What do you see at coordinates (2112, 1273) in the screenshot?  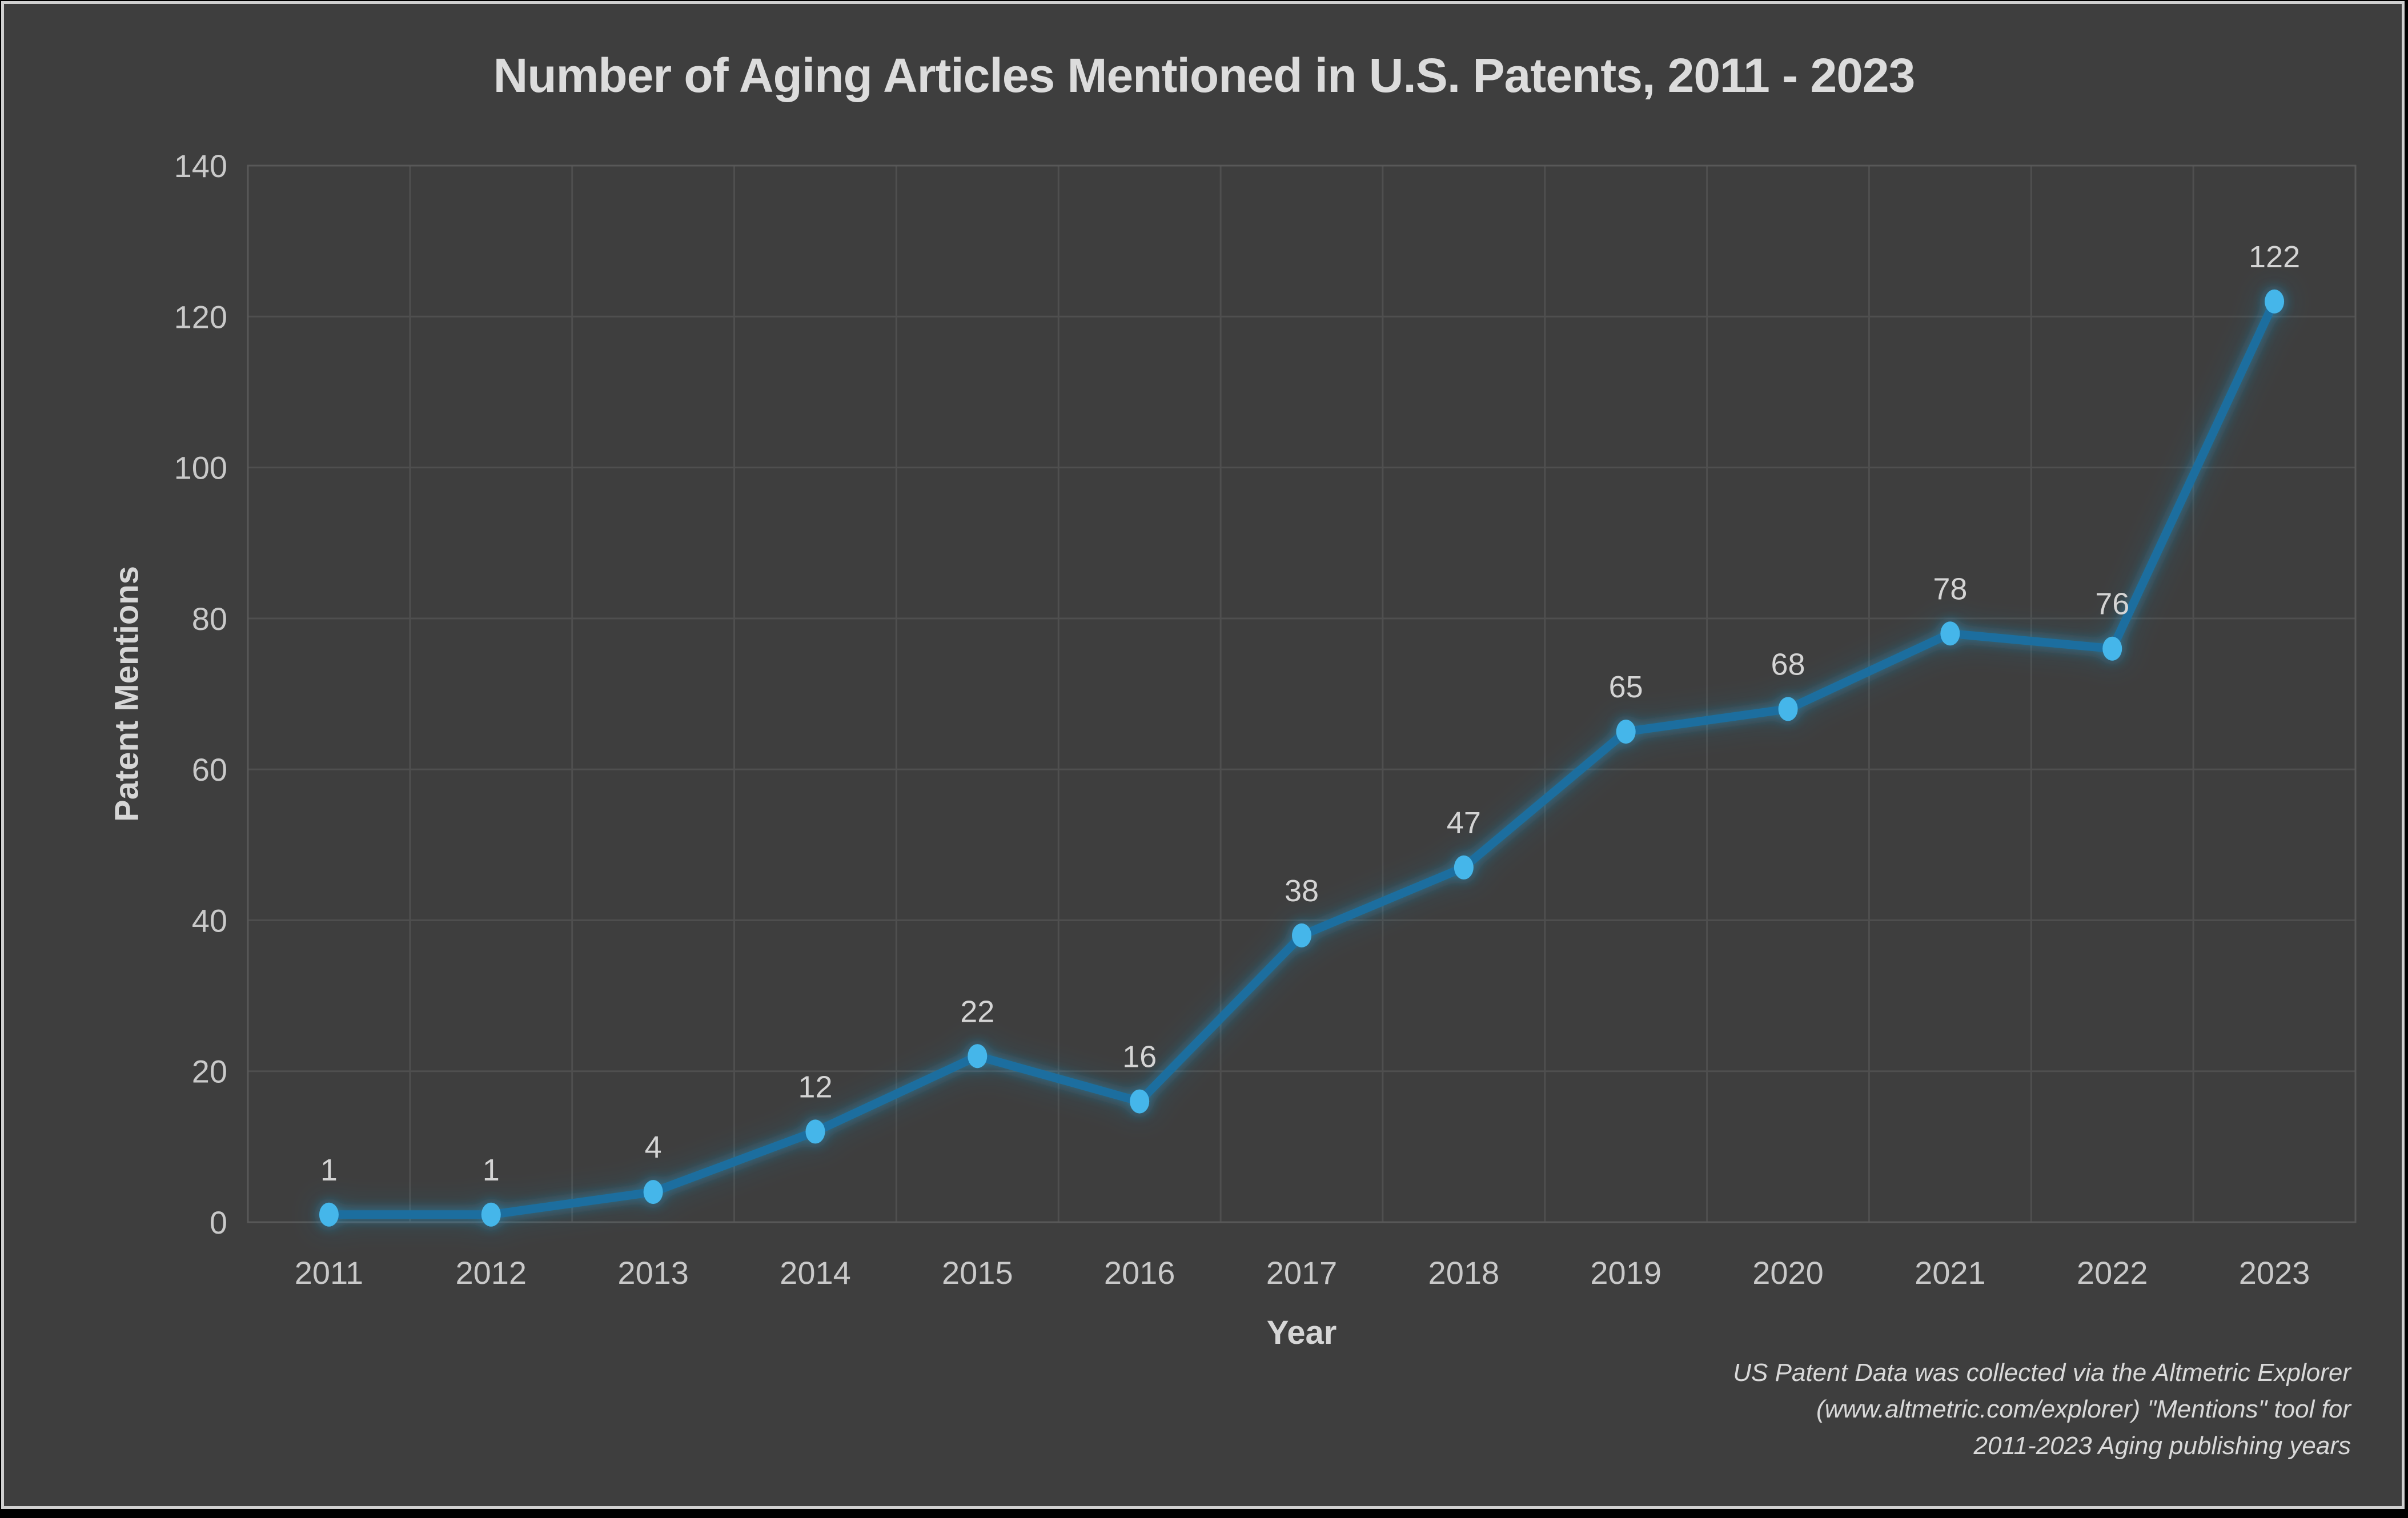 I see `x-tick-label: 2022` at bounding box center [2112, 1273].